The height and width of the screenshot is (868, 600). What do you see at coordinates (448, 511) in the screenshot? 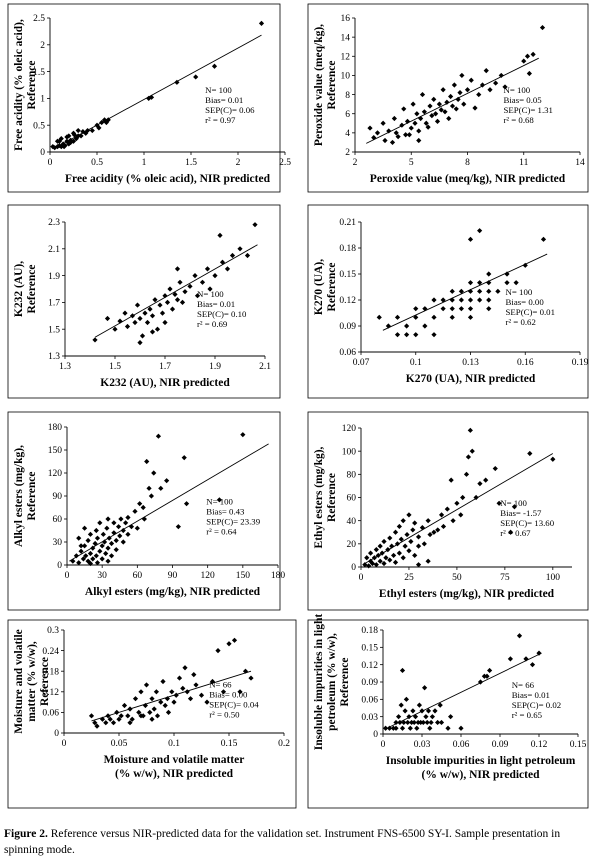
I see `panel-border` at bounding box center [448, 511].